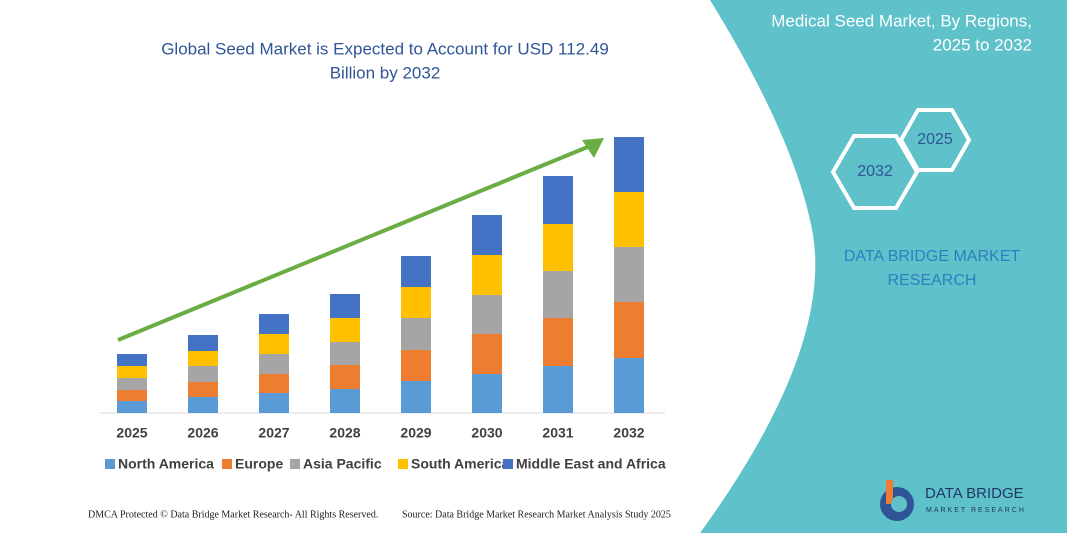 This screenshot has height=533, width=1067. Describe the element at coordinates (557, 433) in the screenshot. I see `x-tick-label: 2031` at that location.